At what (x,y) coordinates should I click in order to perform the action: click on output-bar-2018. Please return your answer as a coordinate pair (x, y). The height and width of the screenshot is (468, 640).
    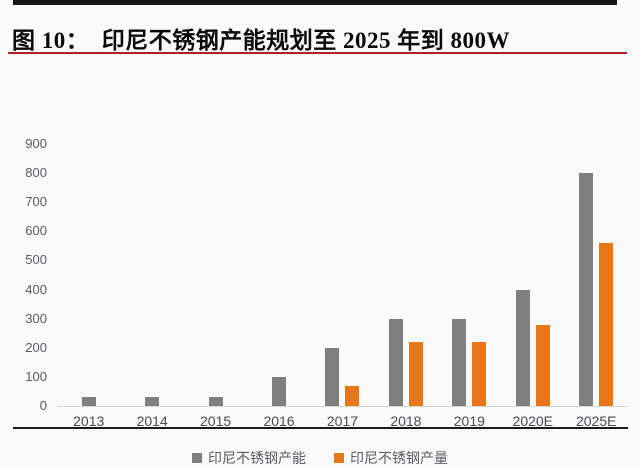
    Looking at the image, I should click on (415, 373).